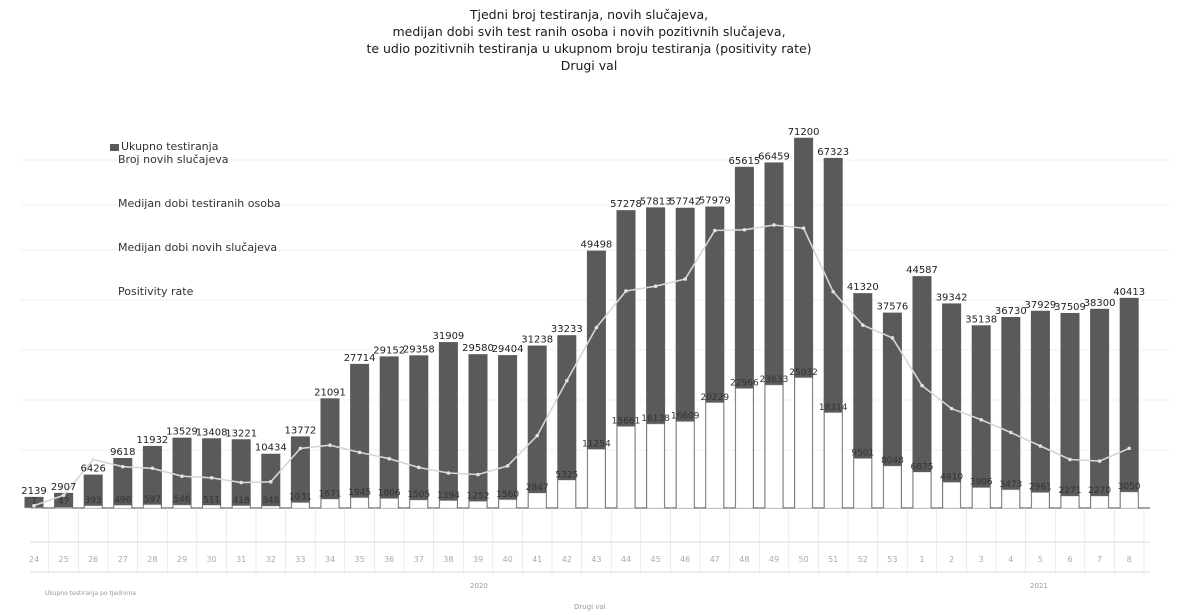 The height and width of the screenshot is (615, 1178). I want to click on legend-label-median-age-tested: Medijan dobi testiranih osoba, so click(199, 203).